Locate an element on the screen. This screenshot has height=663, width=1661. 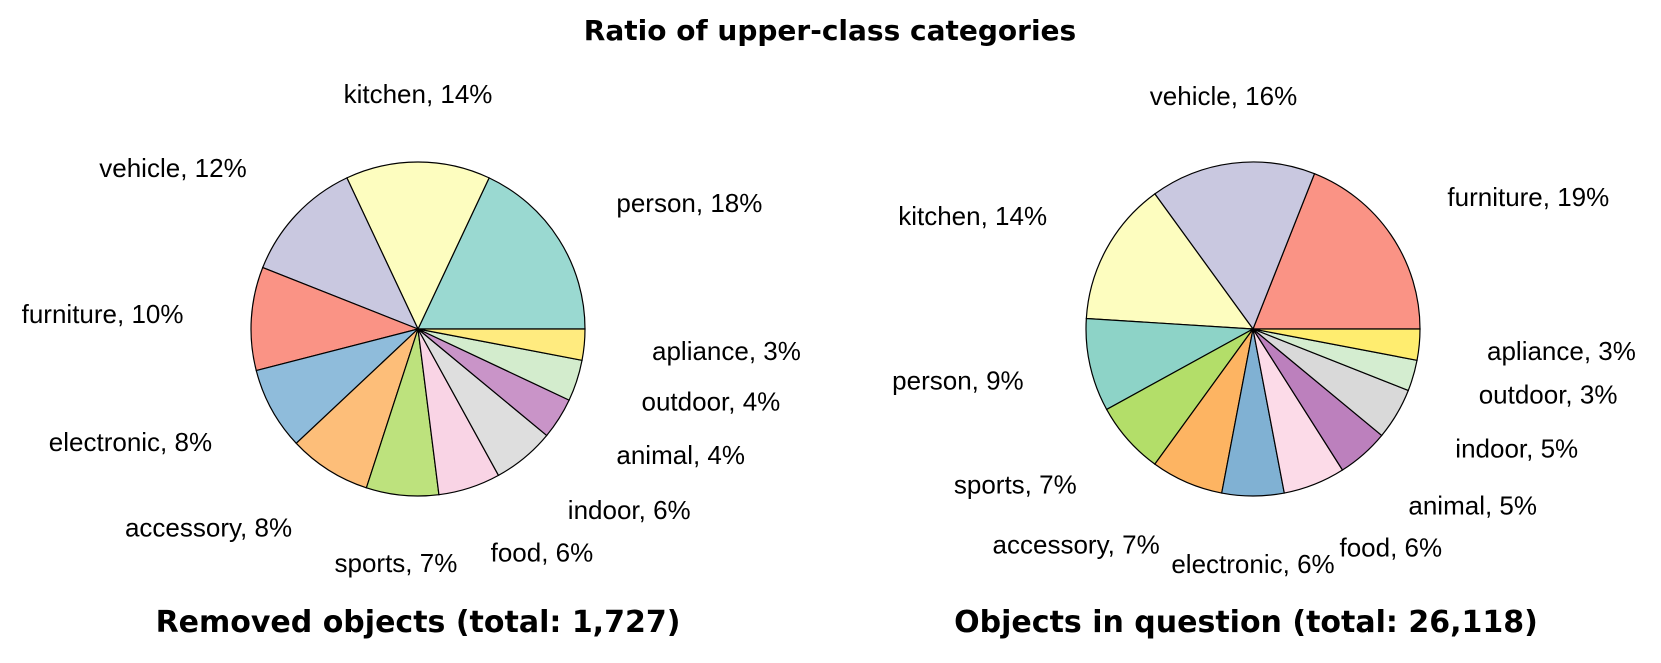
slice-label-animal: animal, 4% is located at coordinates (680, 455).